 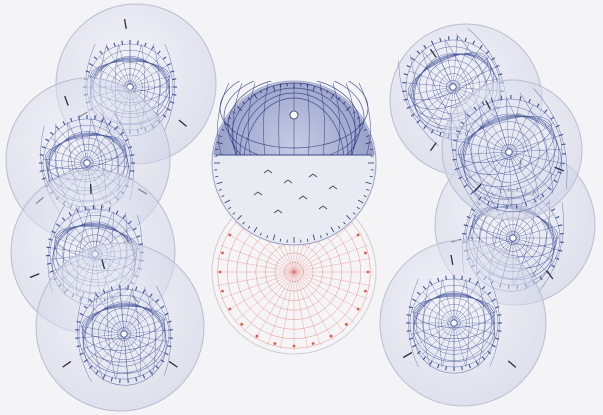 I want to click on disc-center-sunpath, so click(x=294, y=163).